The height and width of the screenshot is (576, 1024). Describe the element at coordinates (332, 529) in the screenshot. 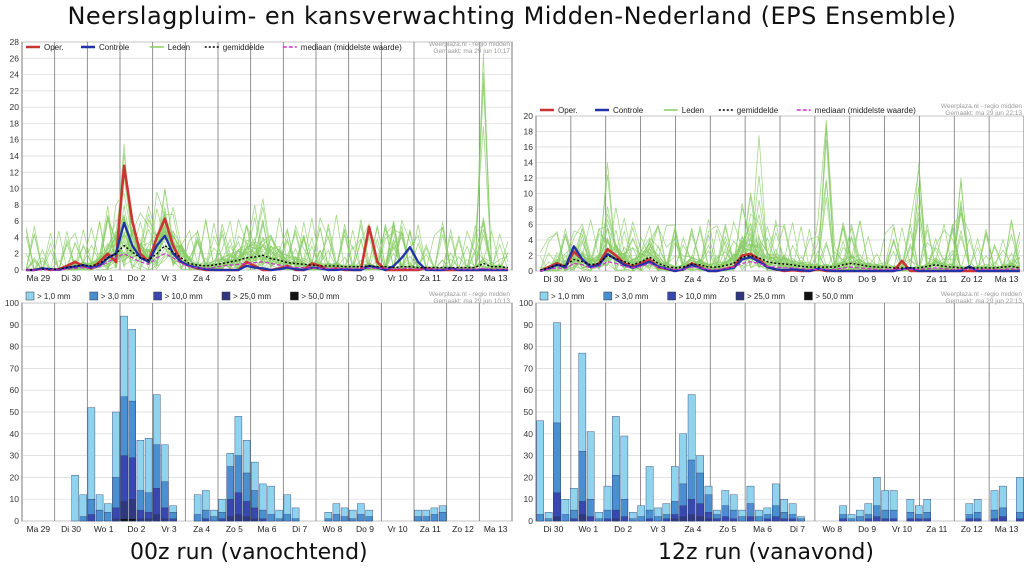

I see `prob-00z-x-tick-label: Wo 8` at that location.